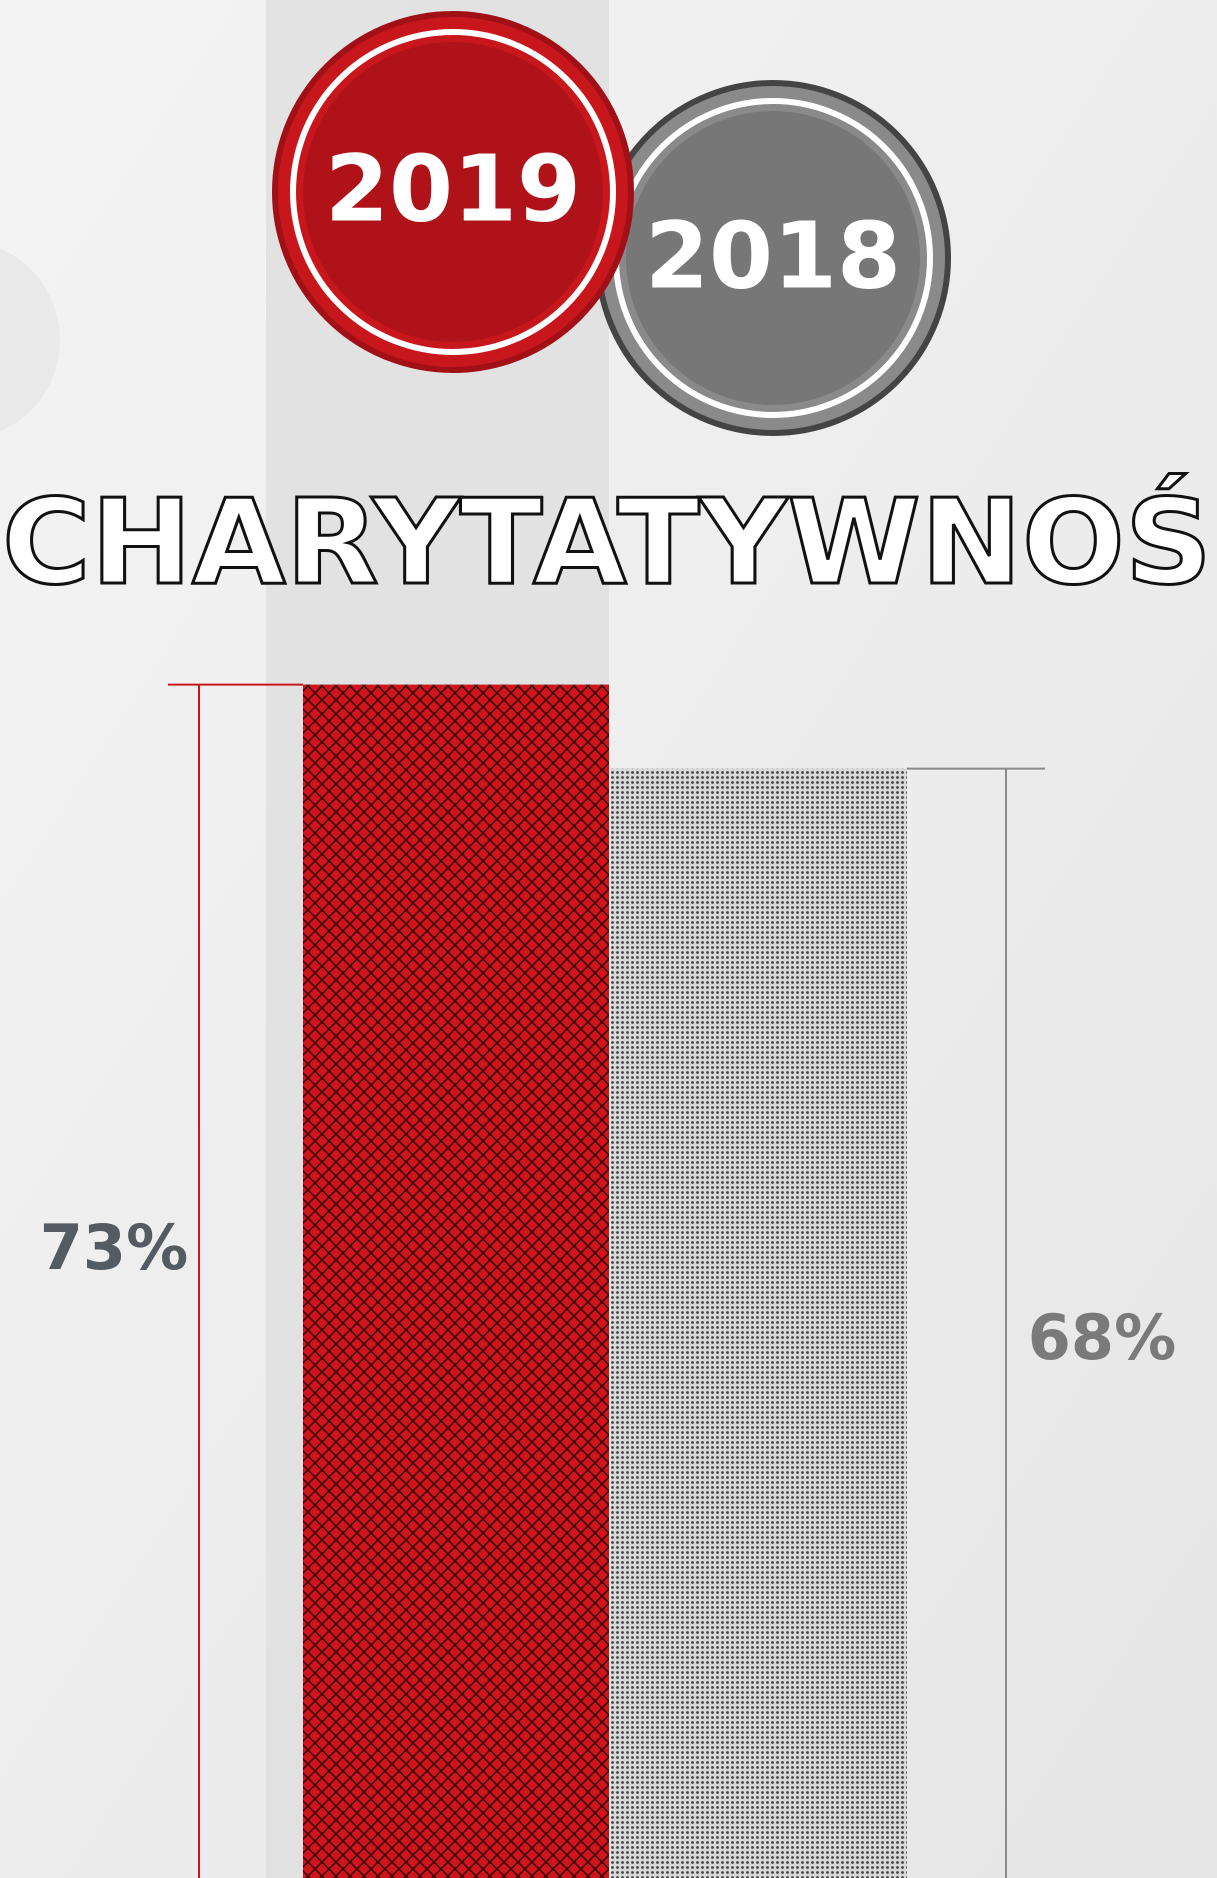 This screenshot has height=1878, width=1217. Describe the element at coordinates (607, 542) in the screenshot. I see `chart-title: CHARYTATYWNOŚ` at that location.